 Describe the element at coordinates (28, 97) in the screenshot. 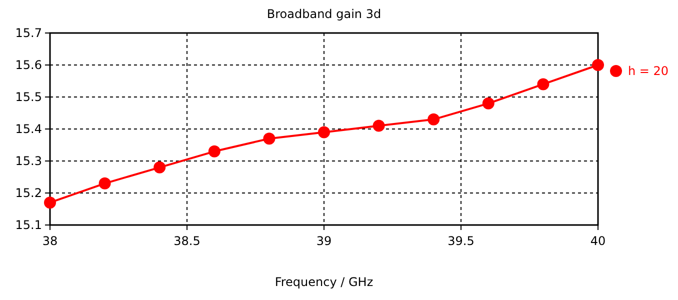

I see `y-tick-label: 15.5` at that location.